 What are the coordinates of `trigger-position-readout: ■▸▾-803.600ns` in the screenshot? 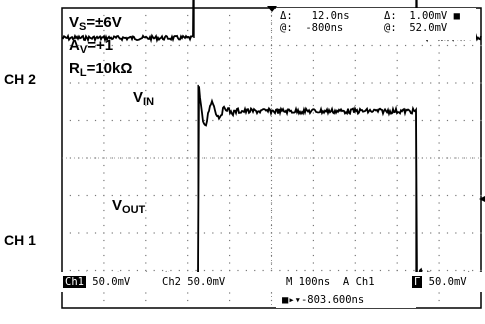 It's located at (323, 300).